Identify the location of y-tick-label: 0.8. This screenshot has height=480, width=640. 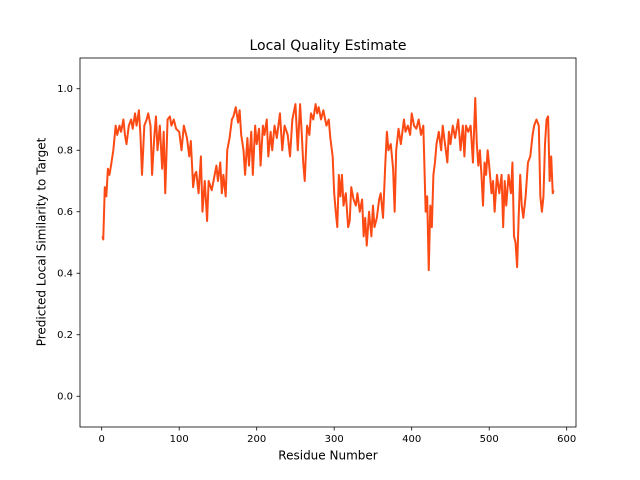
(65, 150).